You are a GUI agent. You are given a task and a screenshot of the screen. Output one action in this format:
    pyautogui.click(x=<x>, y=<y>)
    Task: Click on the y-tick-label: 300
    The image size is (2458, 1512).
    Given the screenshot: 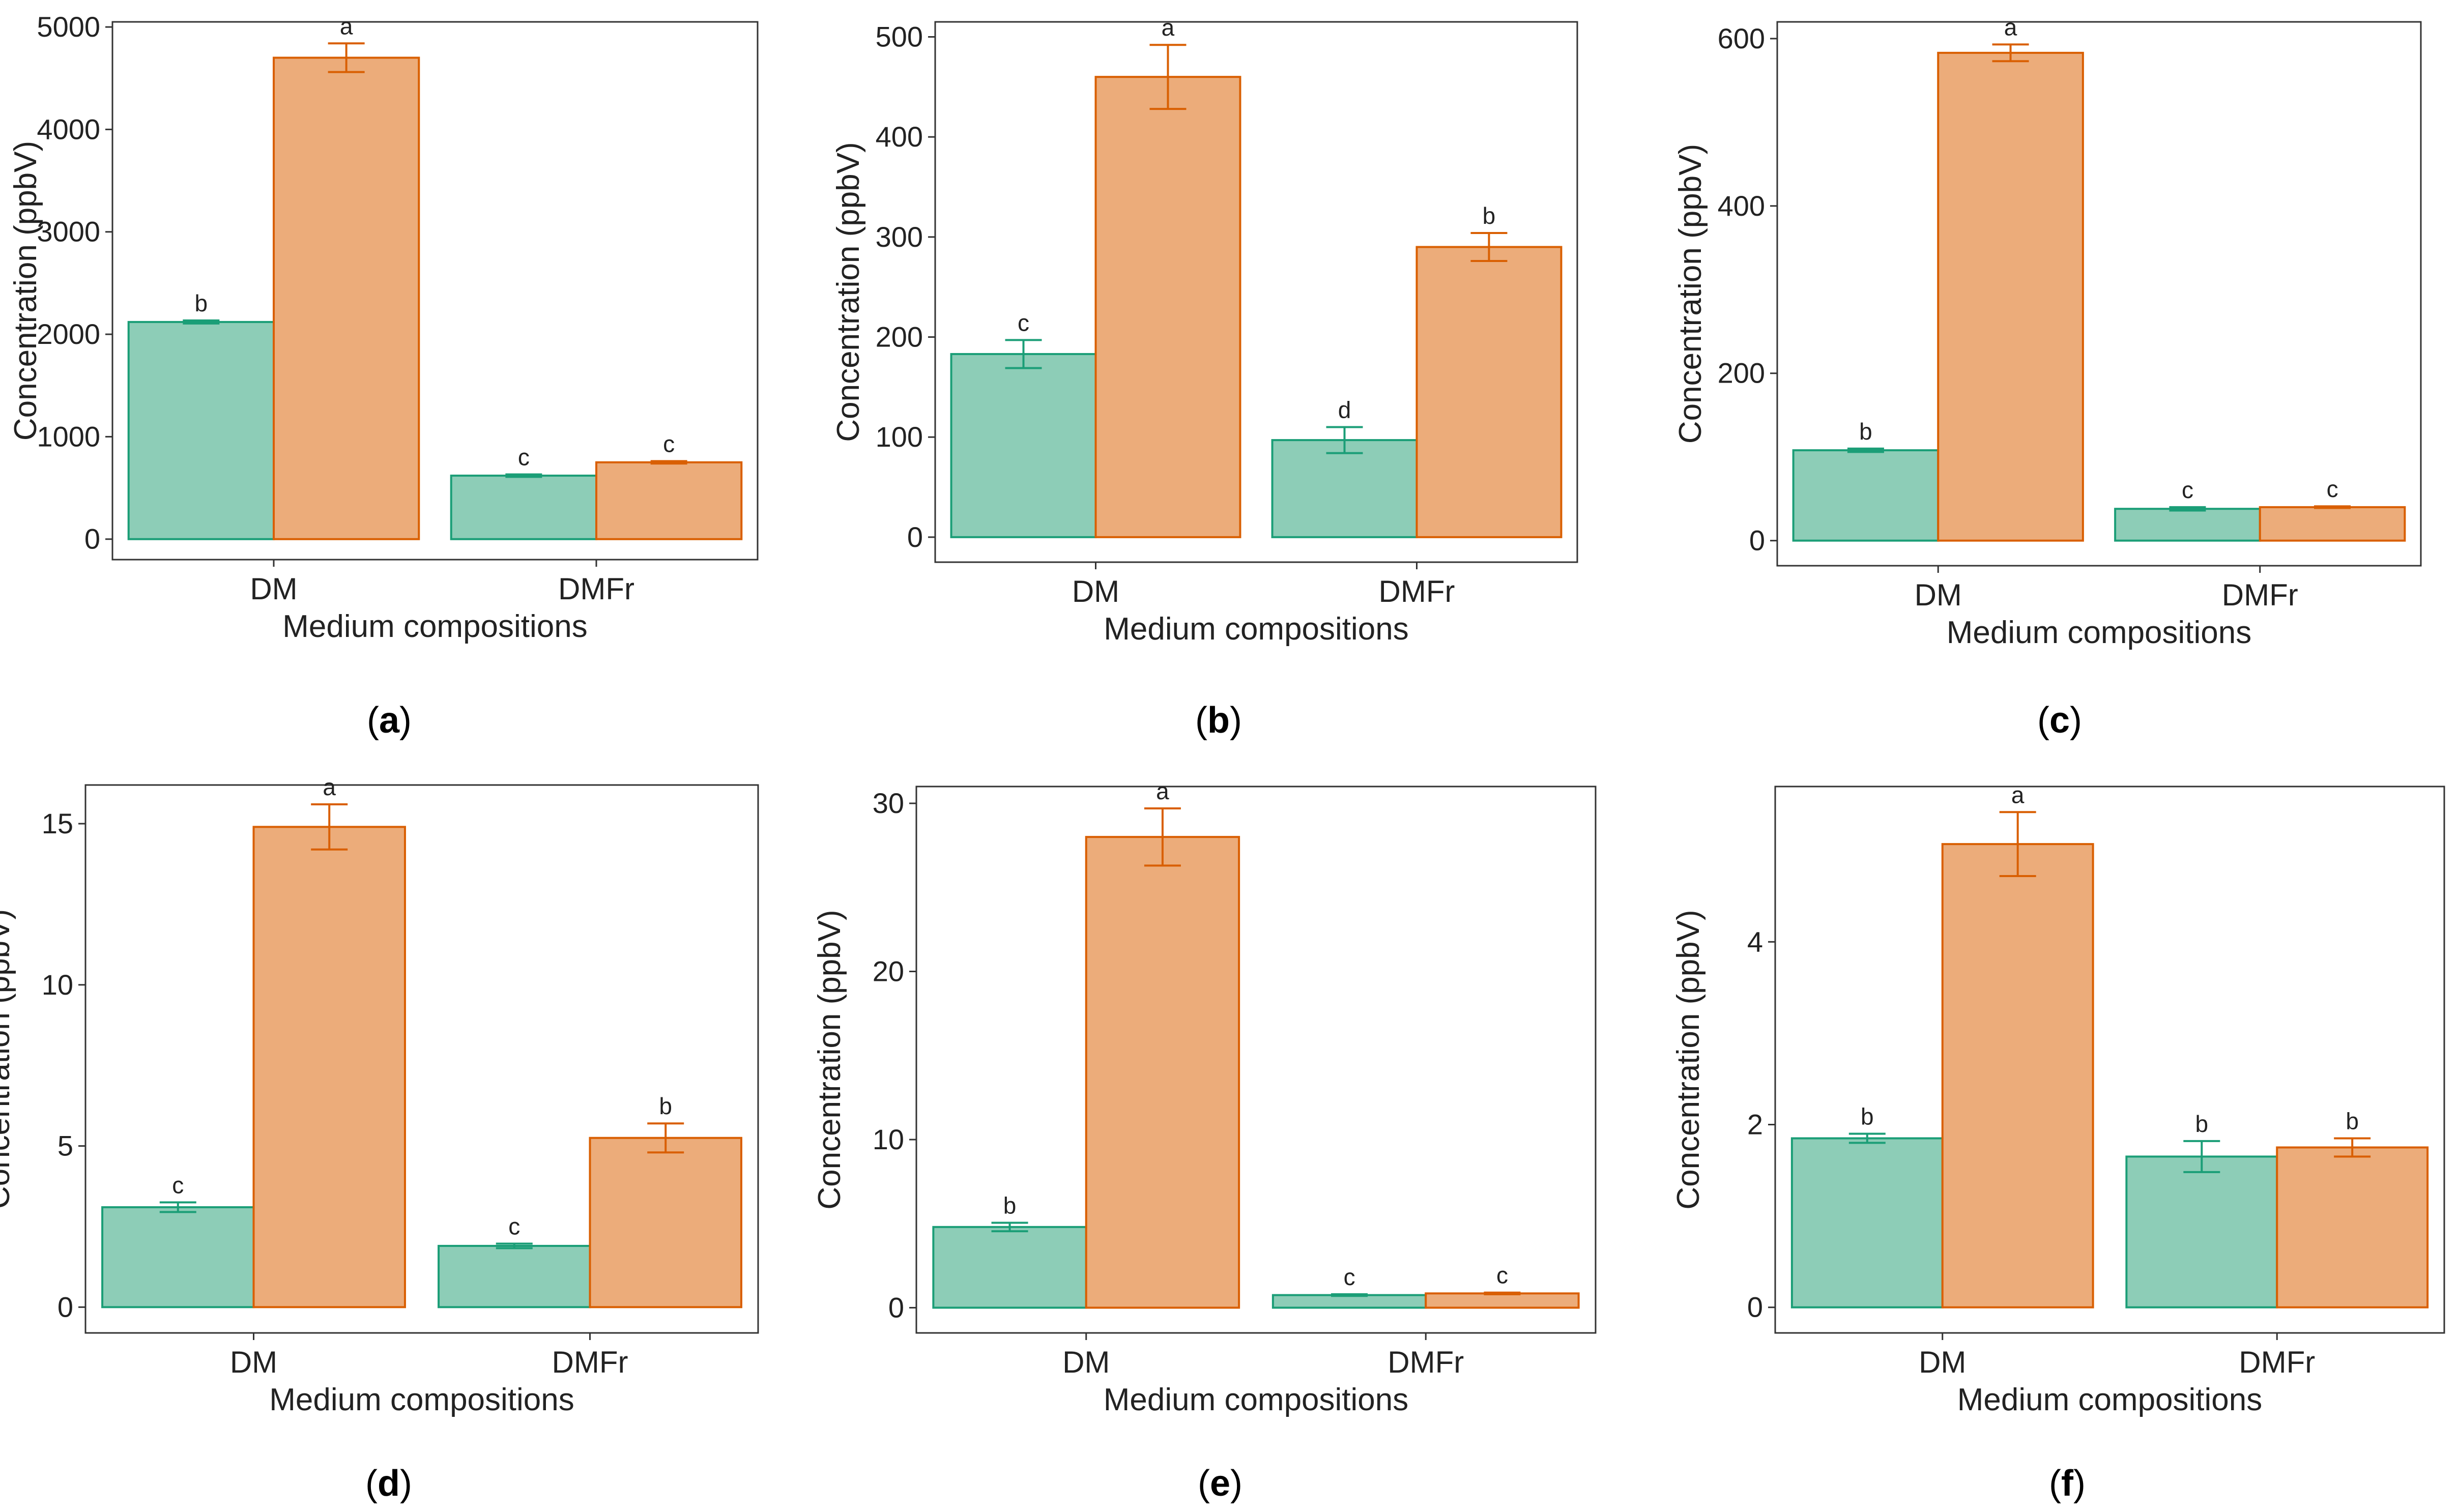 What is the action you would take?
    pyautogui.click(x=900, y=237)
    